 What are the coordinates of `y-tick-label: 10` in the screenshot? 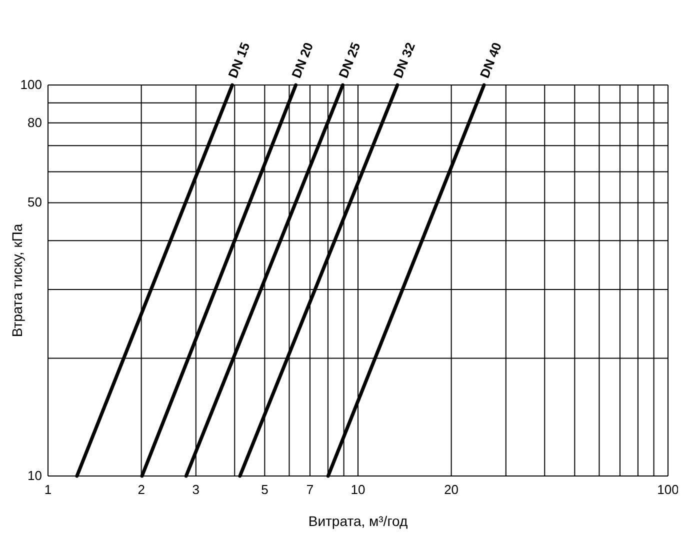 It's located at (35, 475).